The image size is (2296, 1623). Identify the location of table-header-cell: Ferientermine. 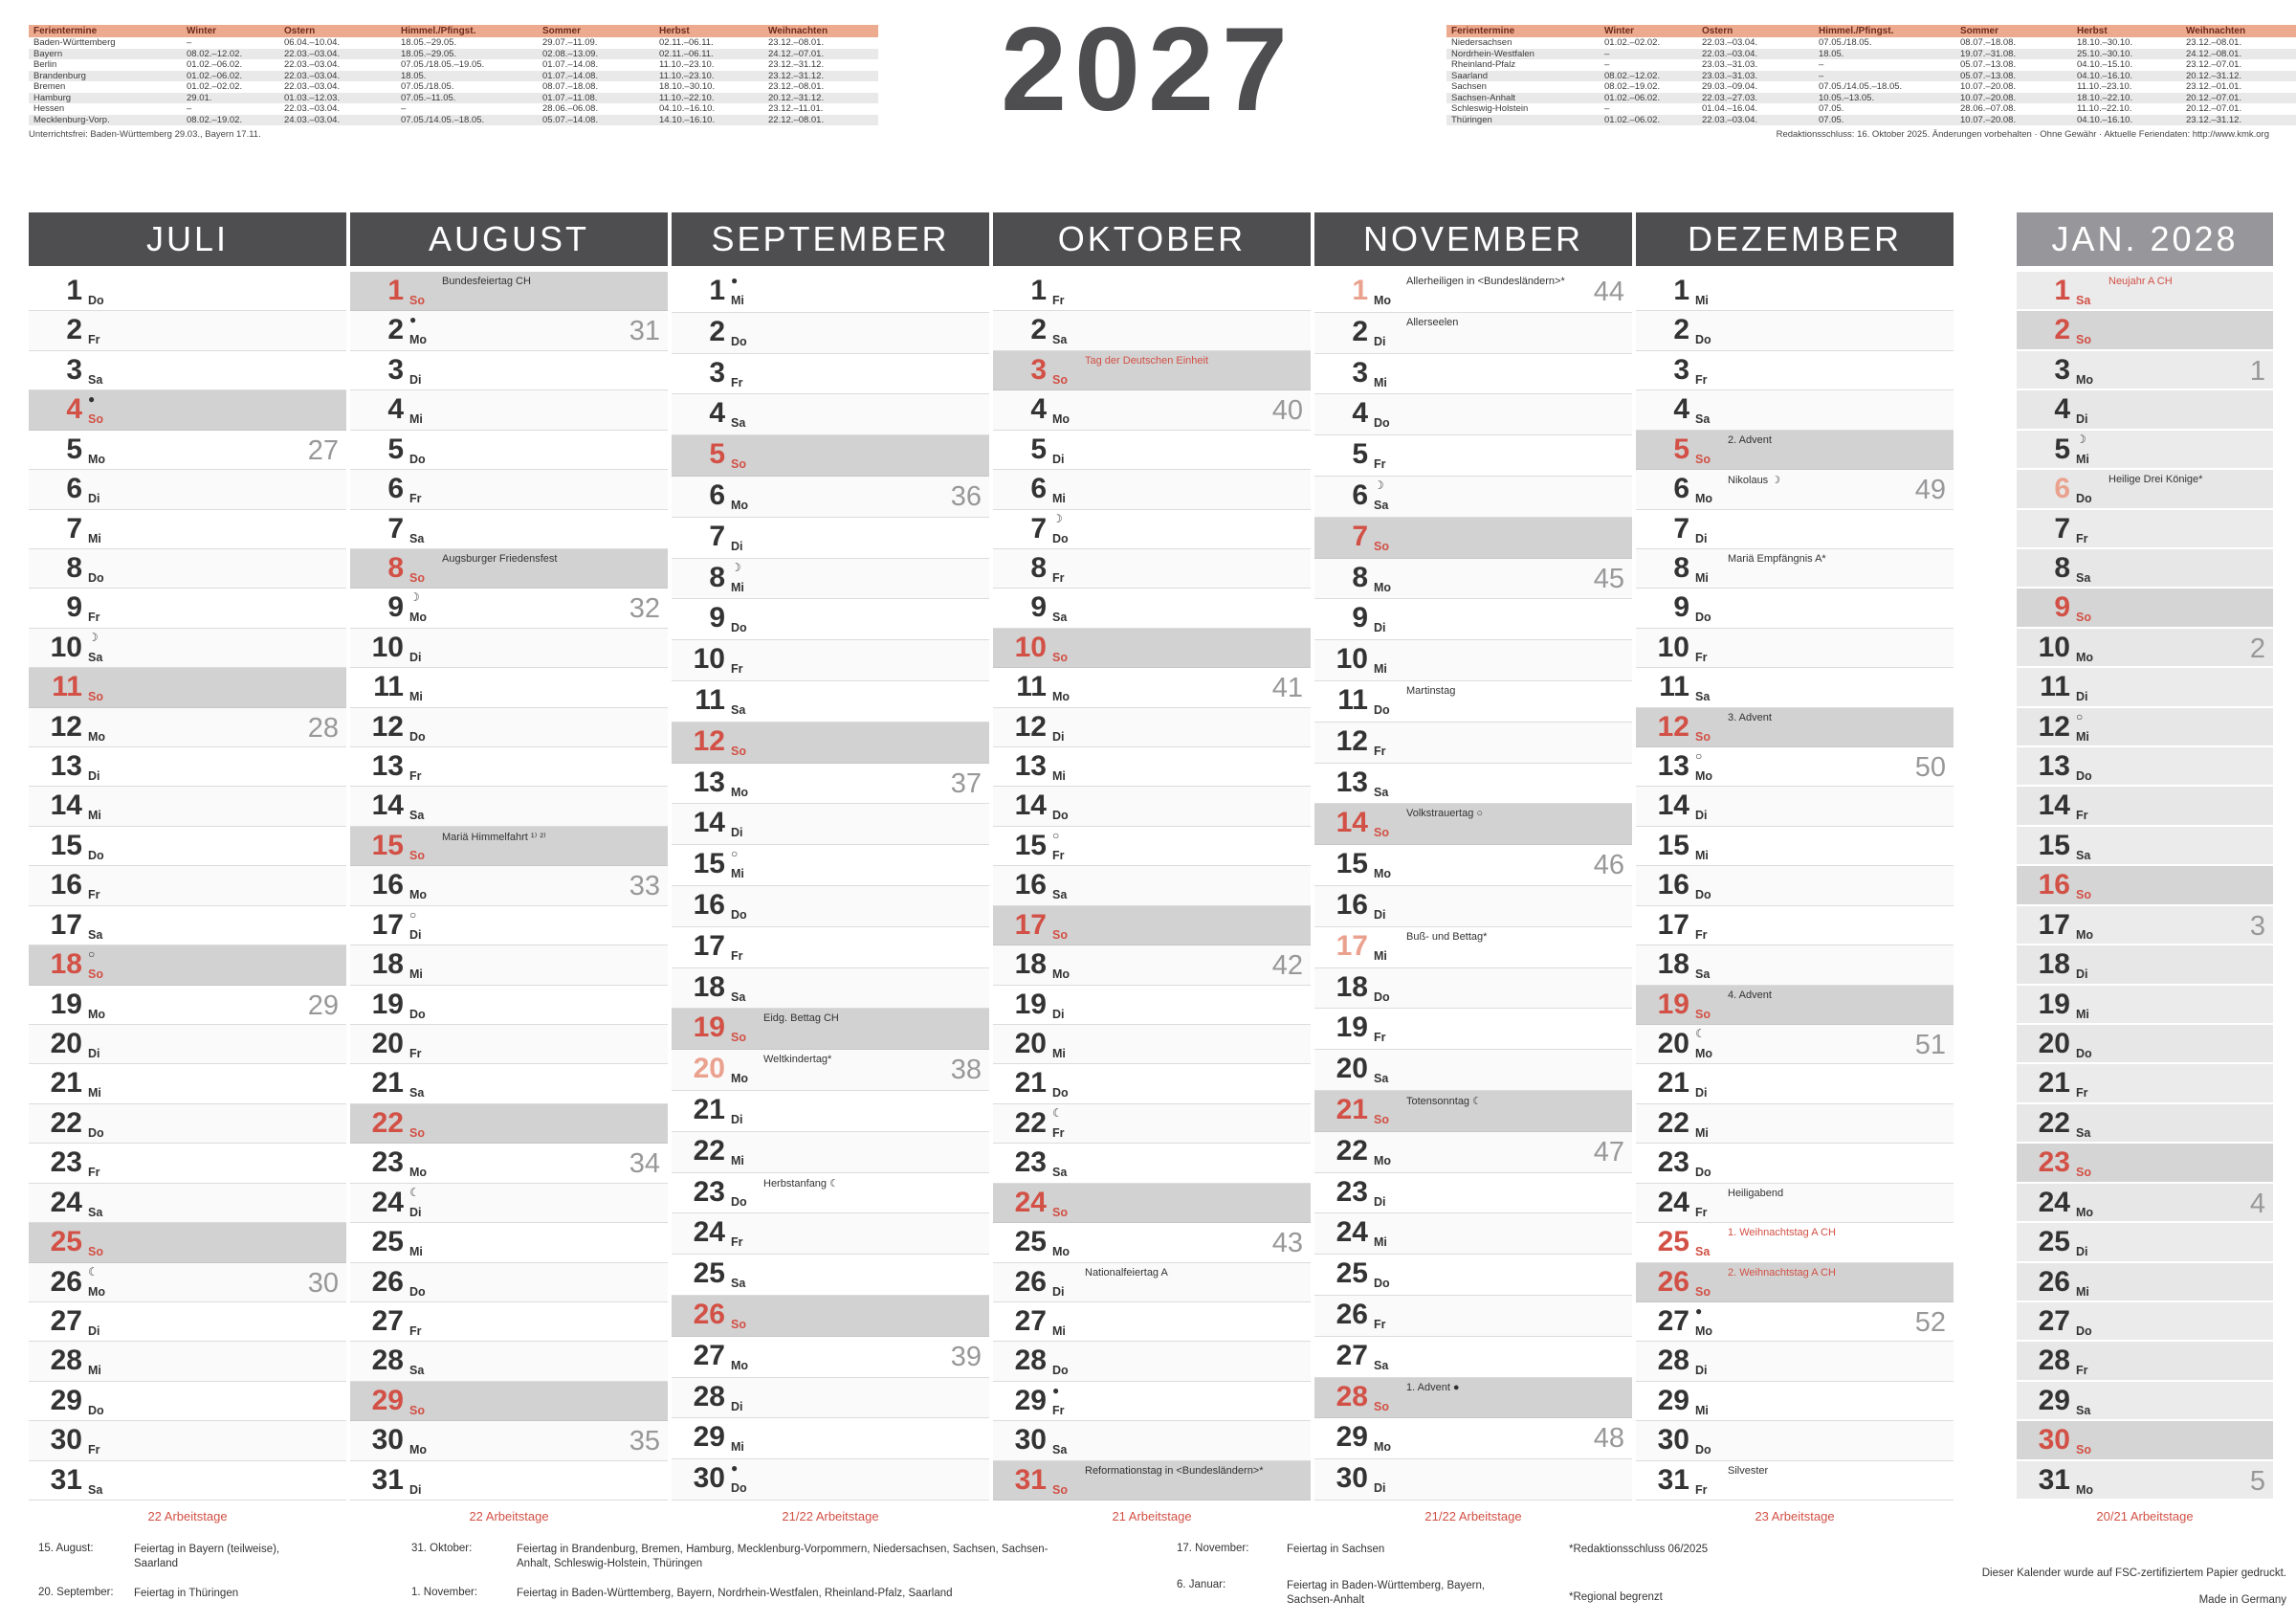
(106, 31).